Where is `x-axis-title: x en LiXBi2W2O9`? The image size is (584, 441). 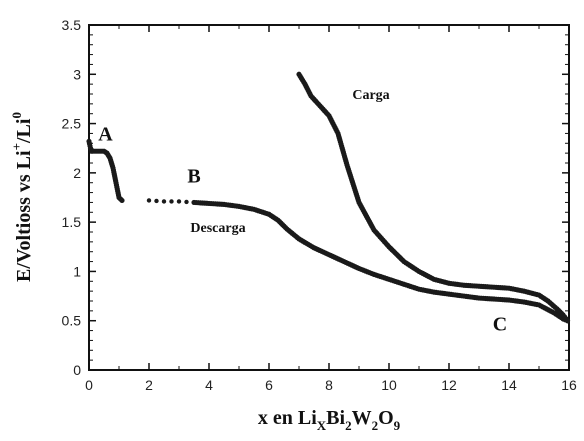
x-axis-title: x en LiXBi2W2O9 is located at coordinates (329, 420).